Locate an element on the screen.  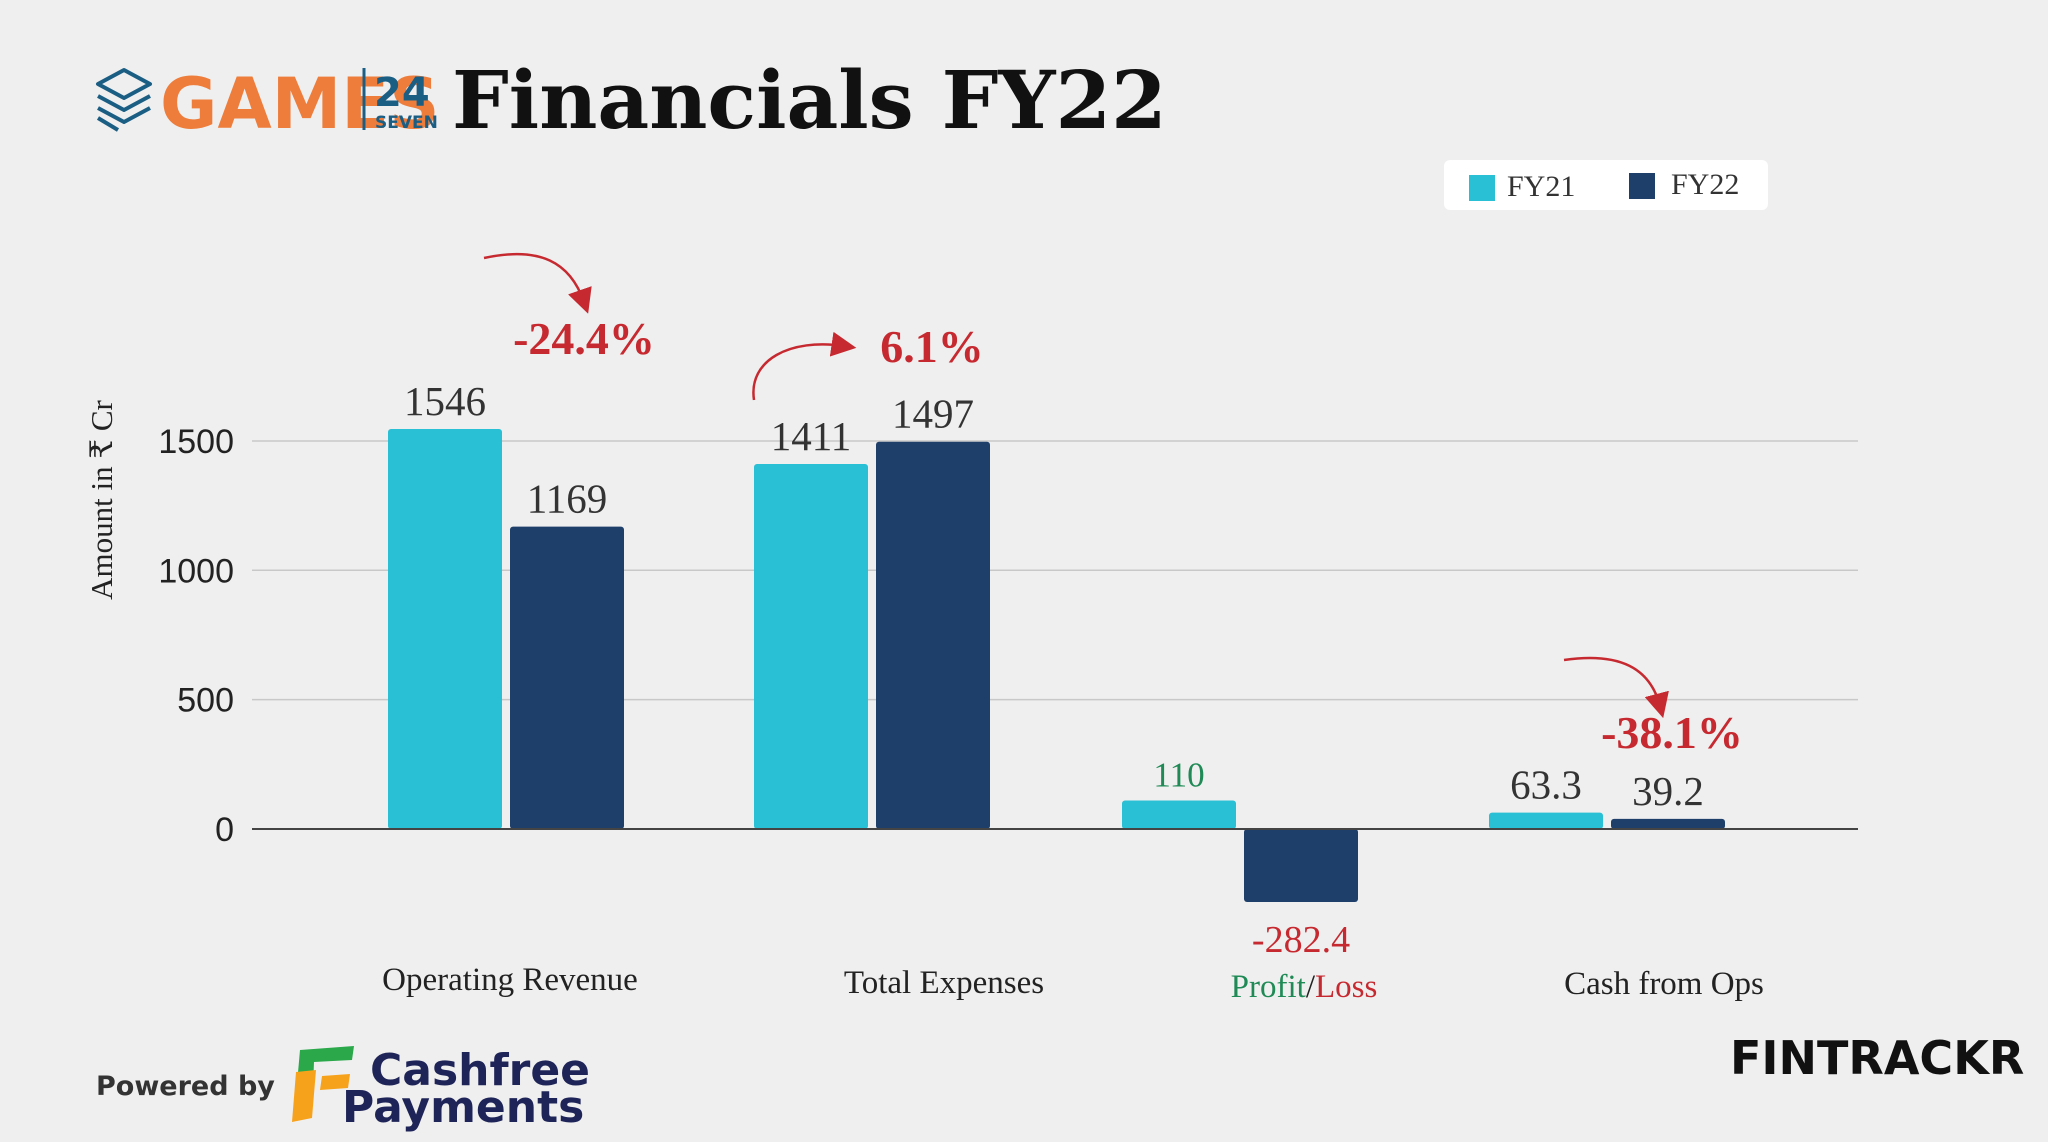
cashfree-logo: Cashfree Payments is located at coordinates (441, 1089).